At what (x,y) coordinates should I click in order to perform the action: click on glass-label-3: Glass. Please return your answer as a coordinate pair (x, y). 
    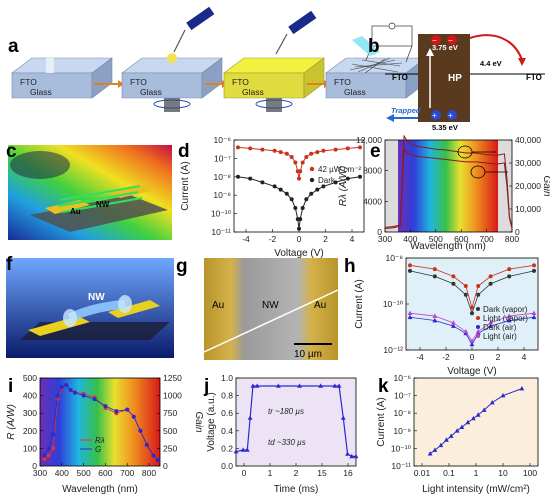
    Looking at the image, I should click on (253, 92).